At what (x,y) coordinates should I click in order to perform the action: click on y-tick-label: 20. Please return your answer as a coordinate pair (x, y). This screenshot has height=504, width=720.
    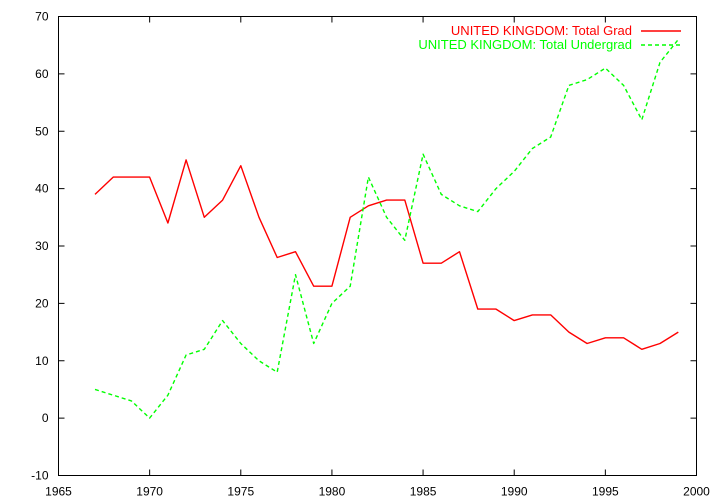
    Looking at the image, I should click on (42, 303).